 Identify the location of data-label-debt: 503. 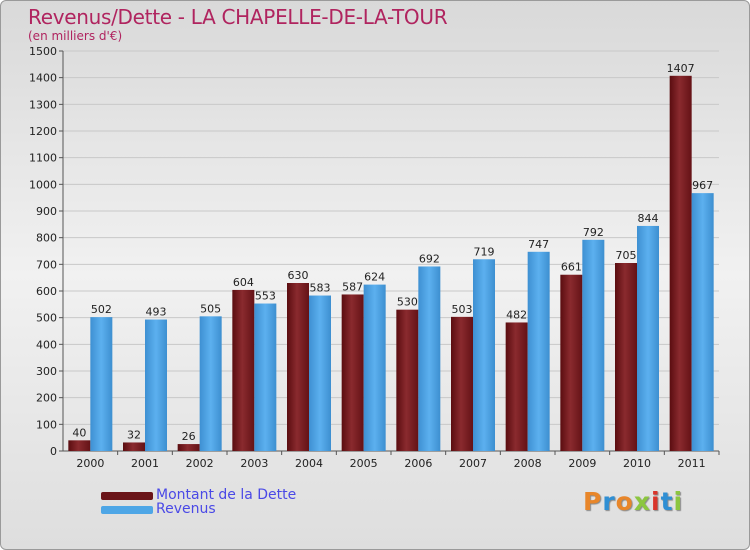
(462, 309).